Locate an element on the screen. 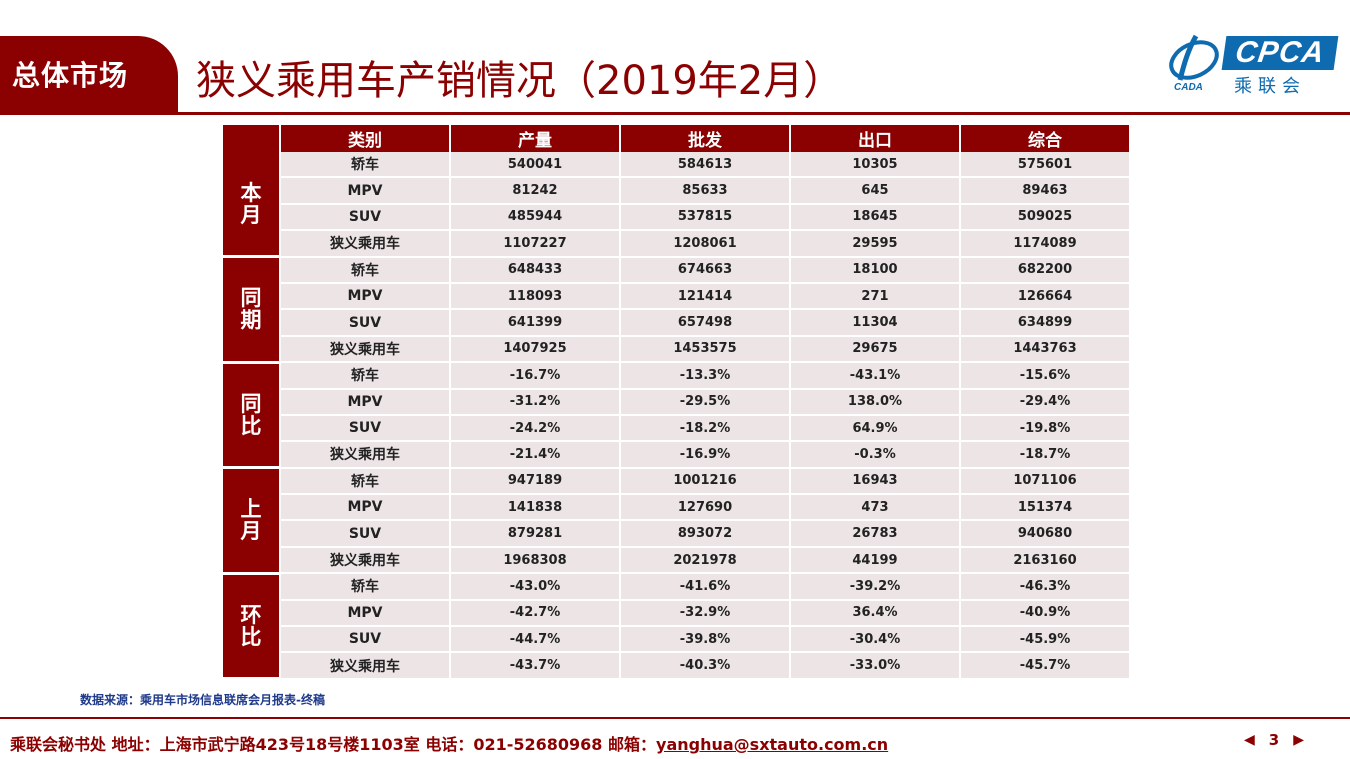 The image size is (1350, 759). footer-email-link: yanghua@sxtauto.com.cn is located at coordinates (772, 744).